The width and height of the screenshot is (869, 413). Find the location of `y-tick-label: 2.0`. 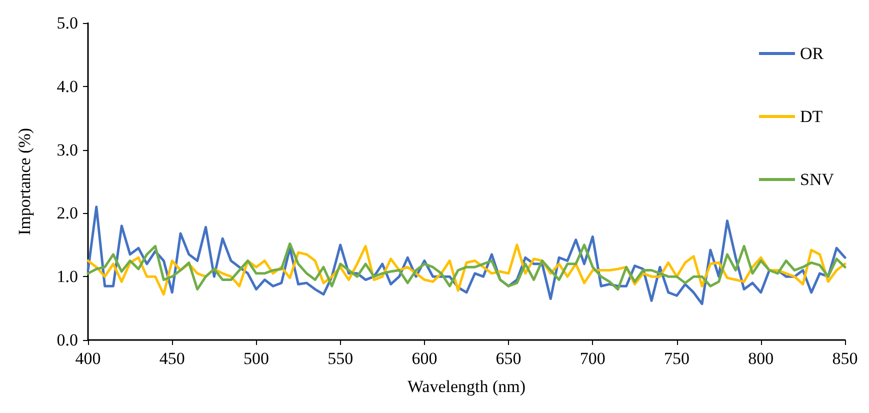

y-tick-label: 2.0 is located at coordinates (67, 213).